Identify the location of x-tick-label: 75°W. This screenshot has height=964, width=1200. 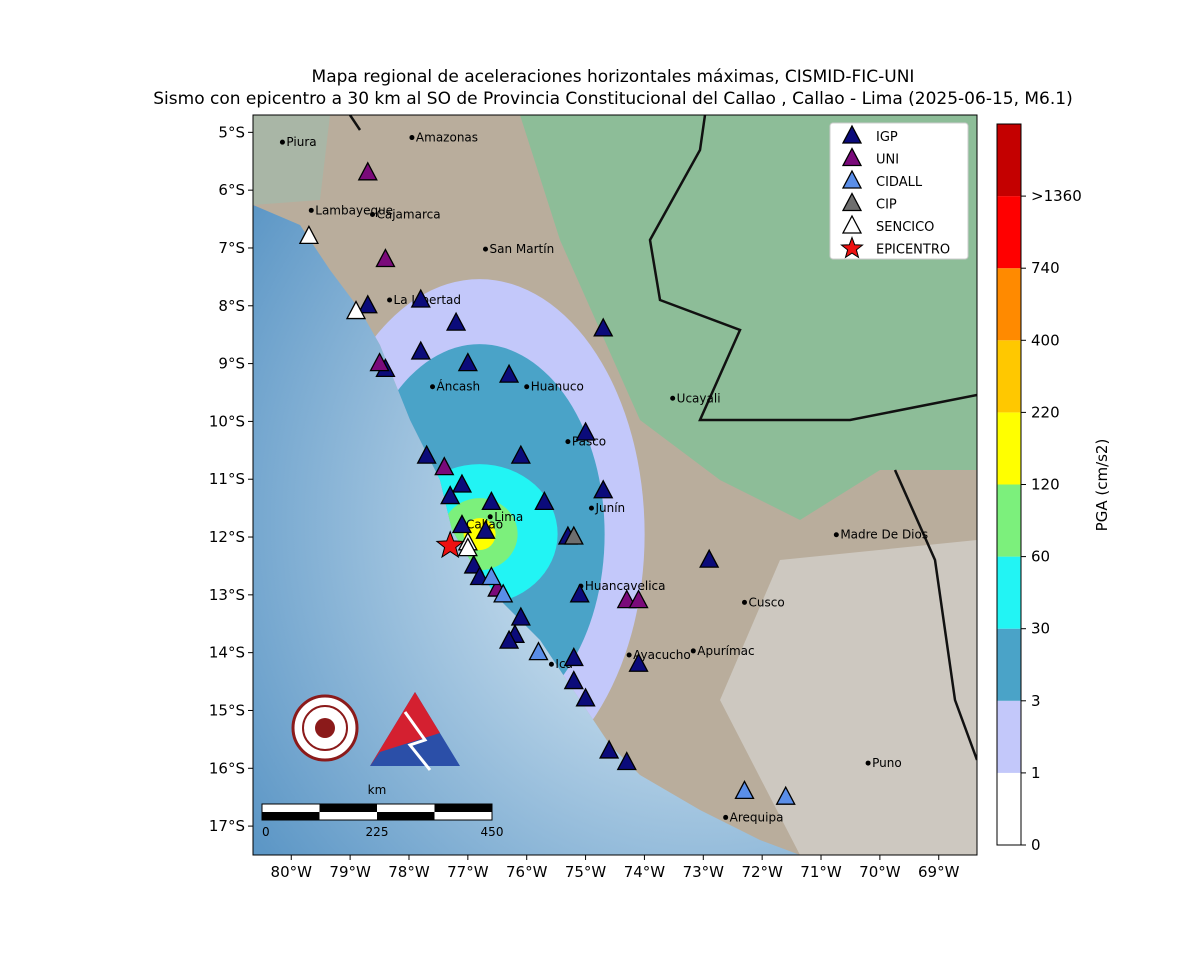
(586, 872).